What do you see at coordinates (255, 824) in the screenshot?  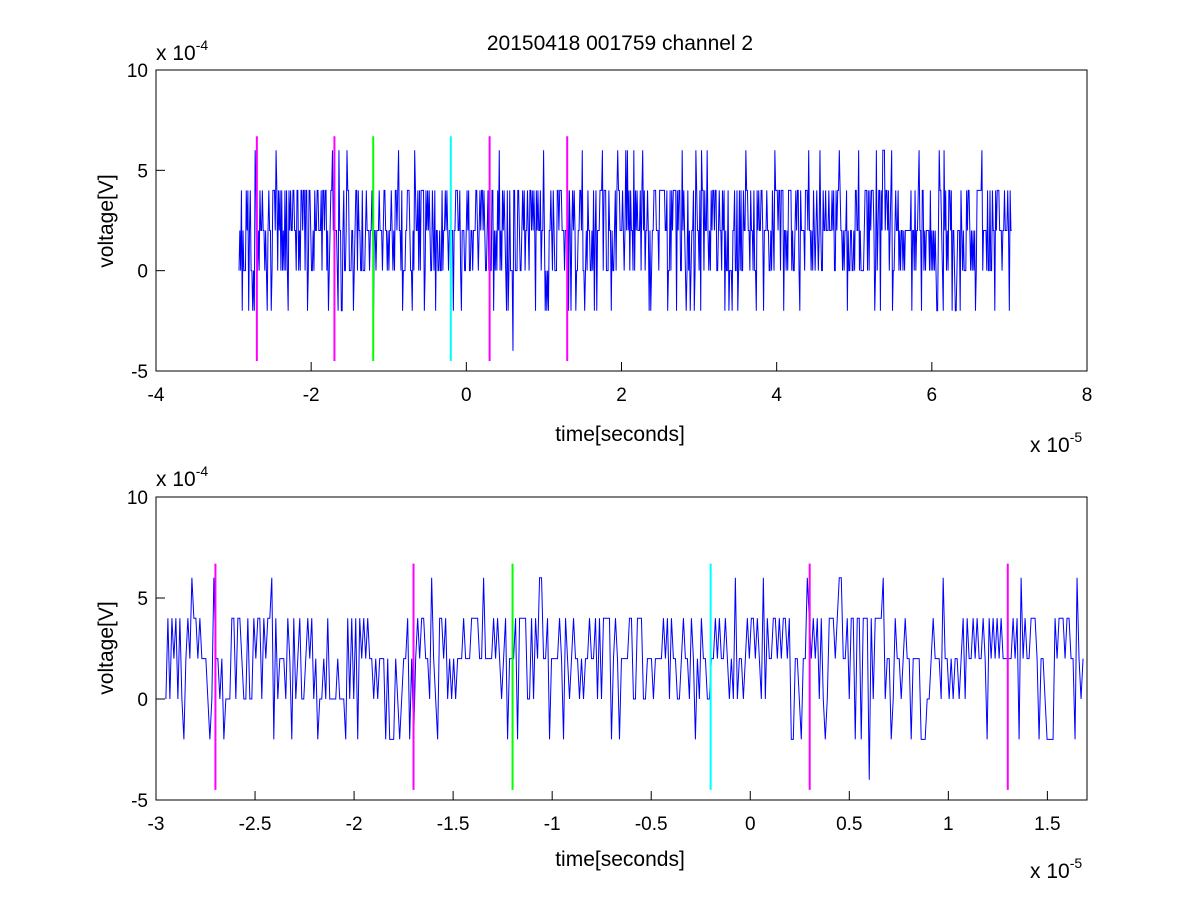 I see `bottom-xtick-label: -2.5` at bounding box center [255, 824].